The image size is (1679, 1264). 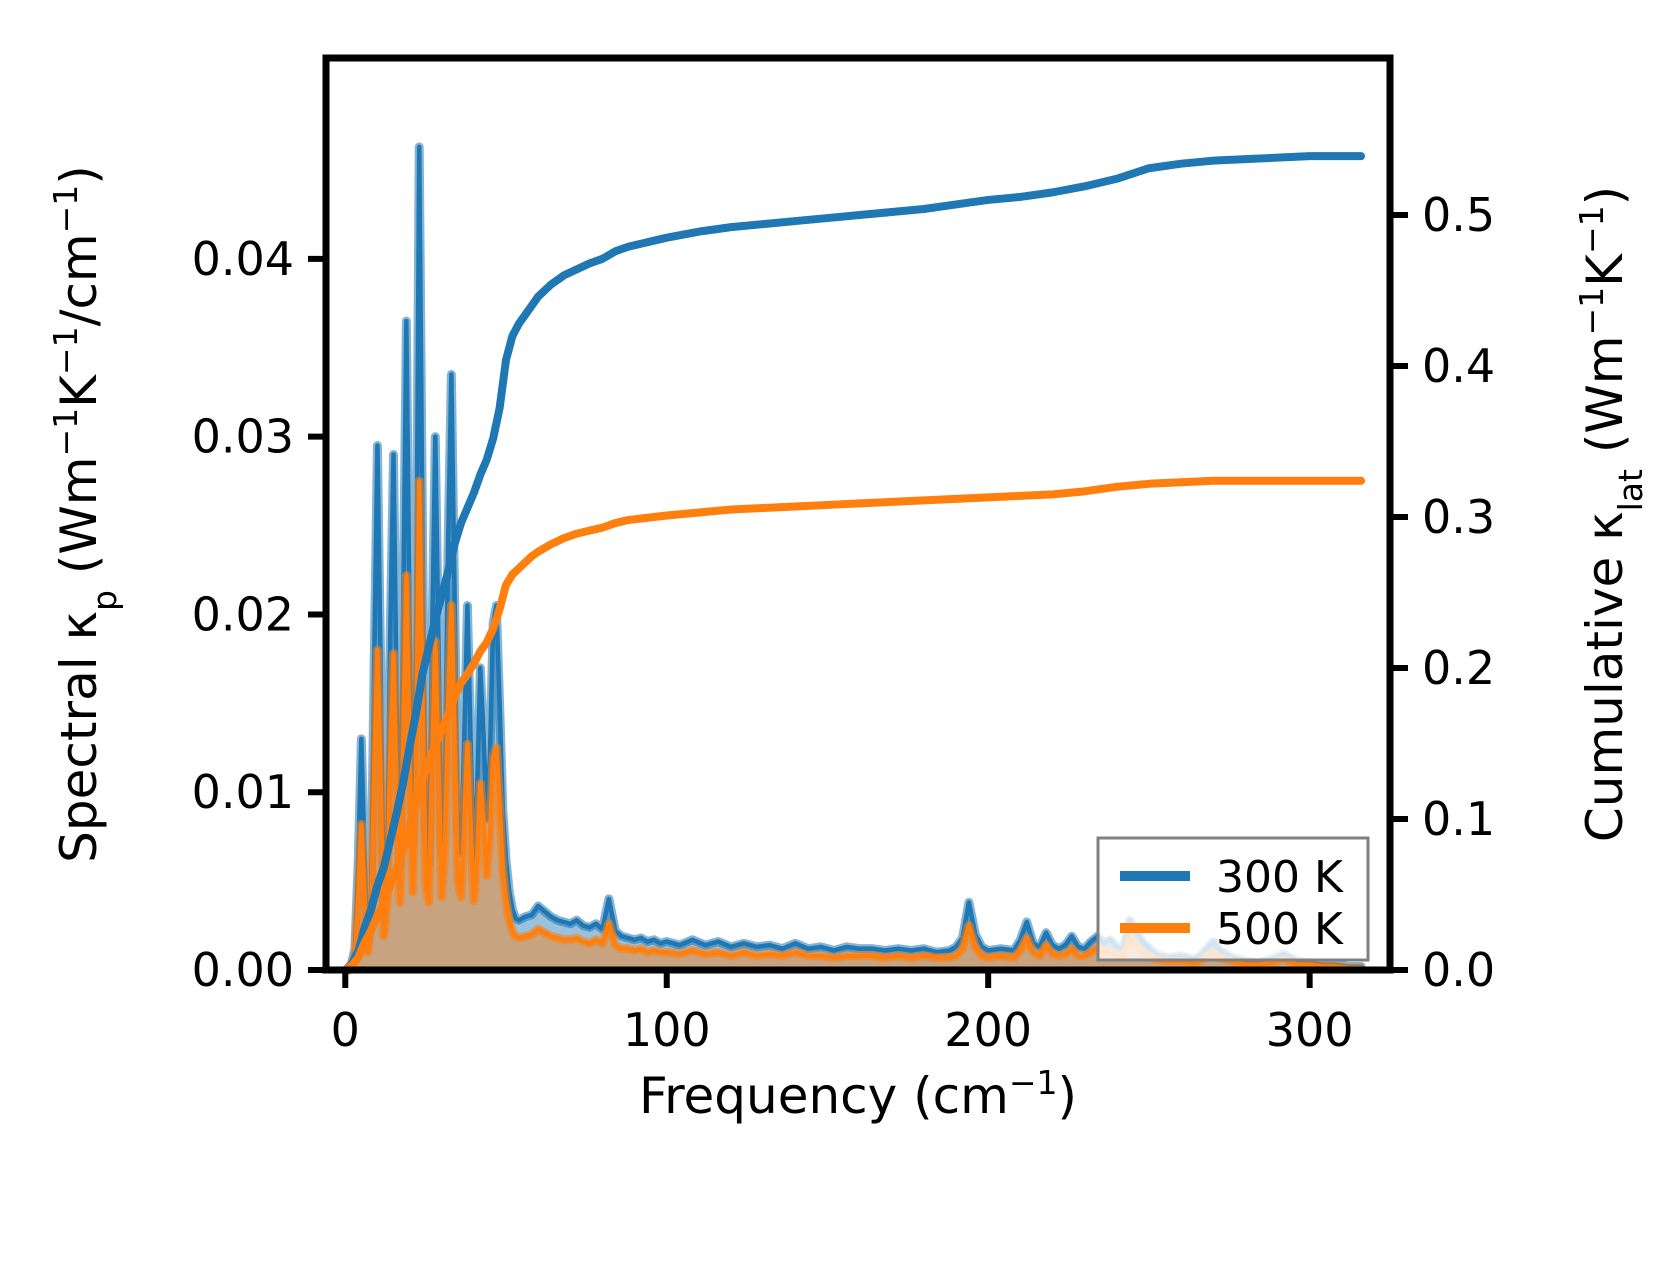 I want to click on x-tick-label: 300, so click(x=1310, y=1030).